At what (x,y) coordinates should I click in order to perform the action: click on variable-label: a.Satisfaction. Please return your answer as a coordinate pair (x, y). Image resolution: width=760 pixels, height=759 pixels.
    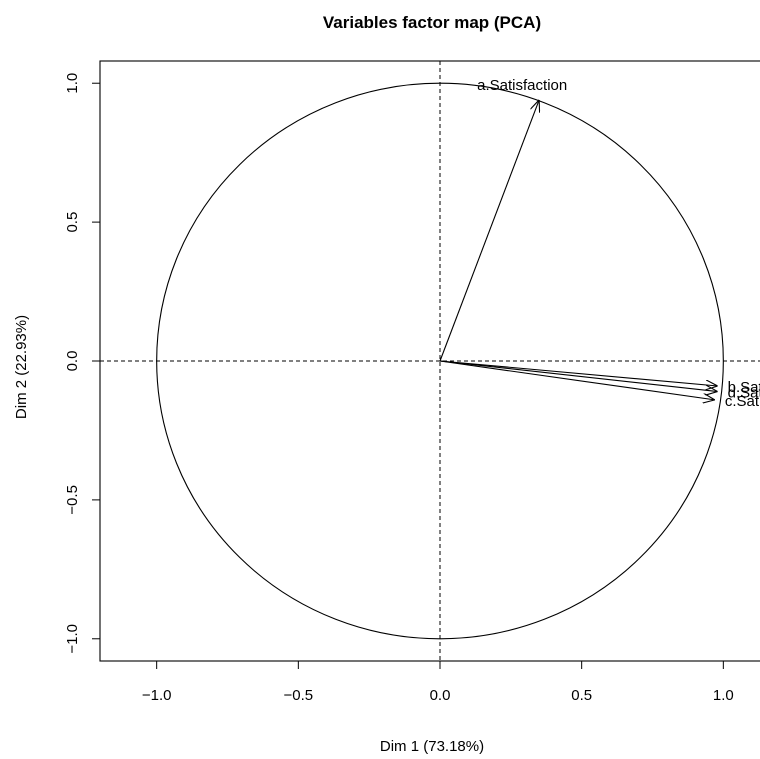
    Looking at the image, I should click on (522, 85).